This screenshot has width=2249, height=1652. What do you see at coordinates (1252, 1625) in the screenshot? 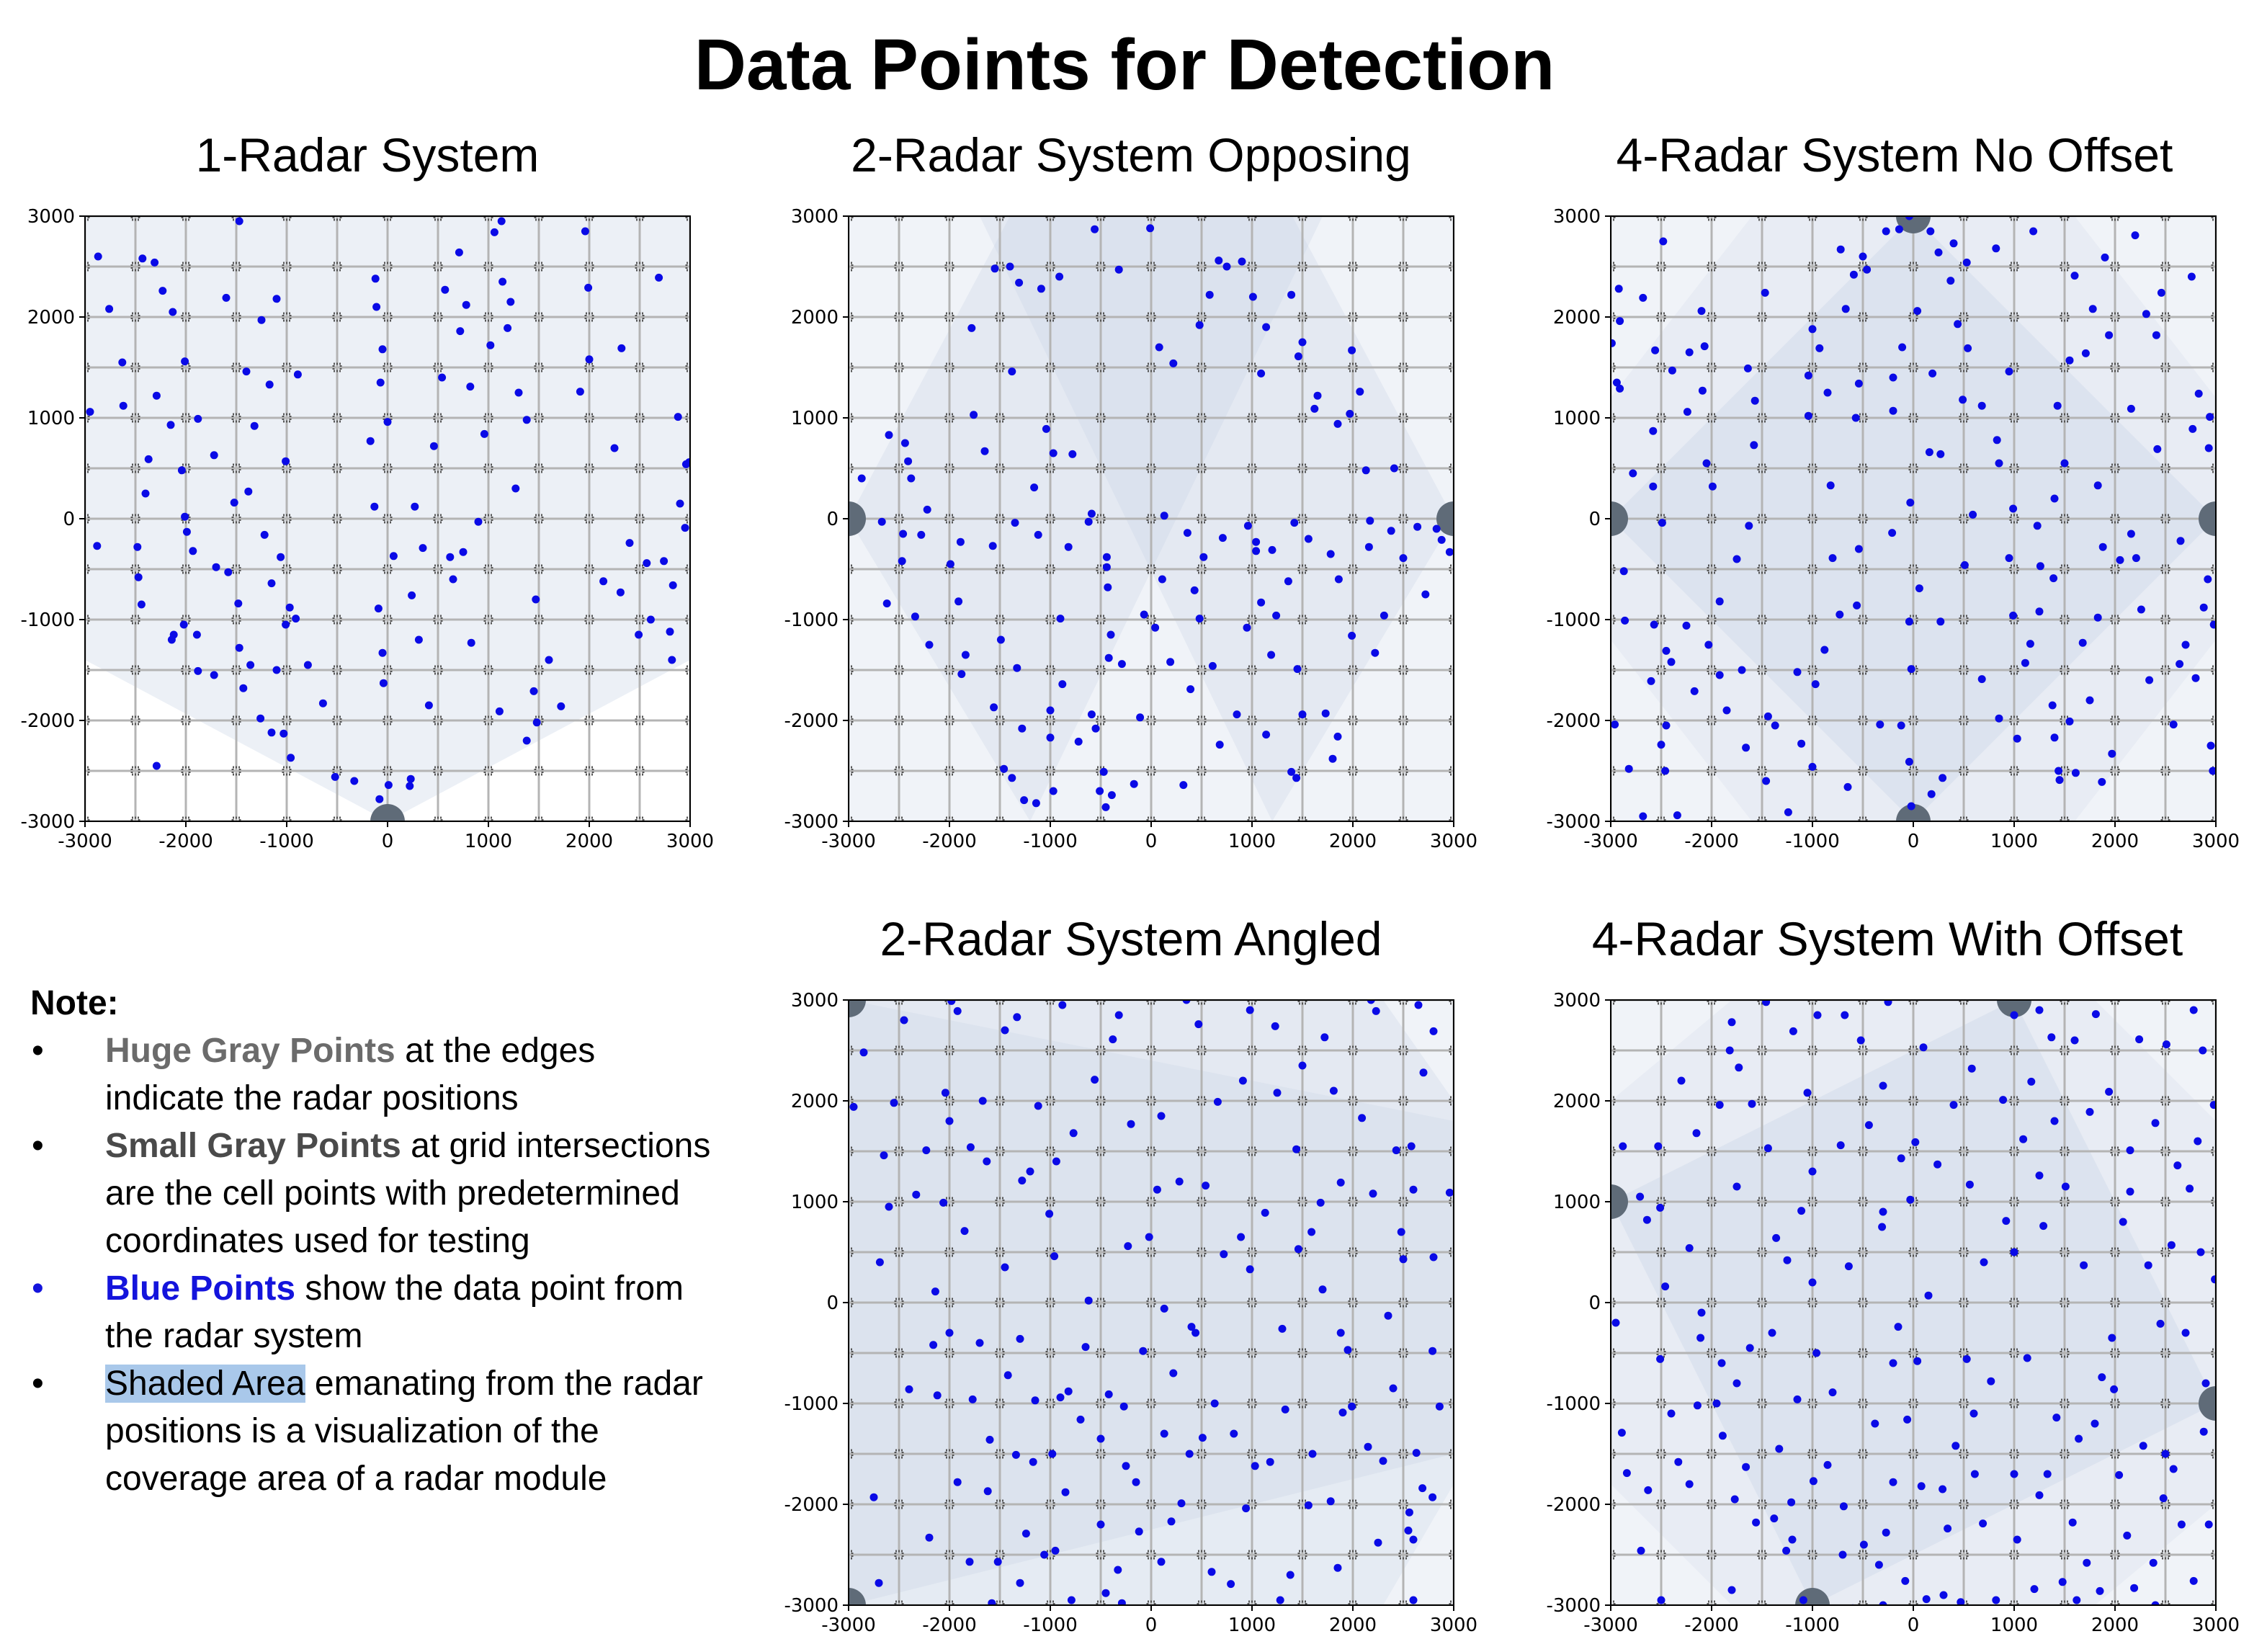
I see `x-tick-label: 1000` at bounding box center [1252, 1625].